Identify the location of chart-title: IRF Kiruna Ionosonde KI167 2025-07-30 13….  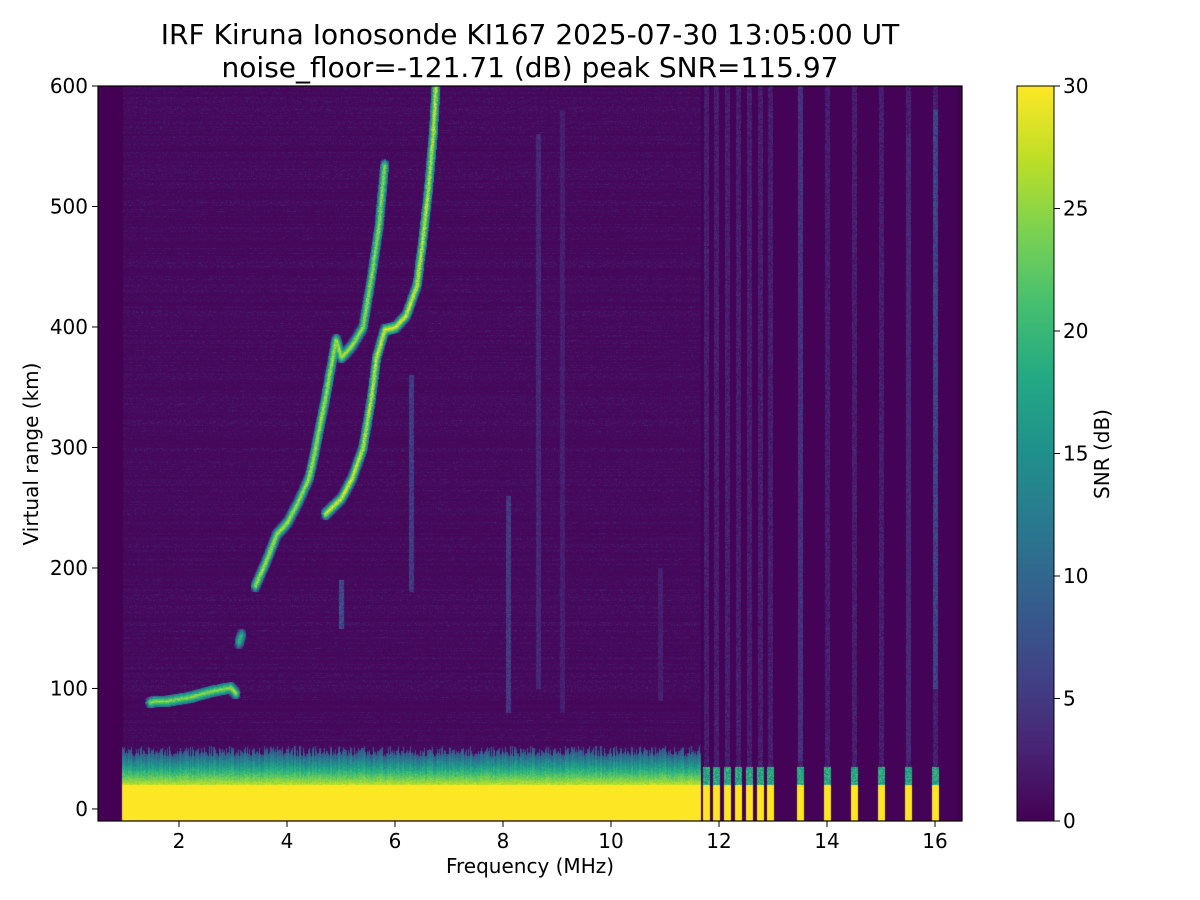
(530, 34).